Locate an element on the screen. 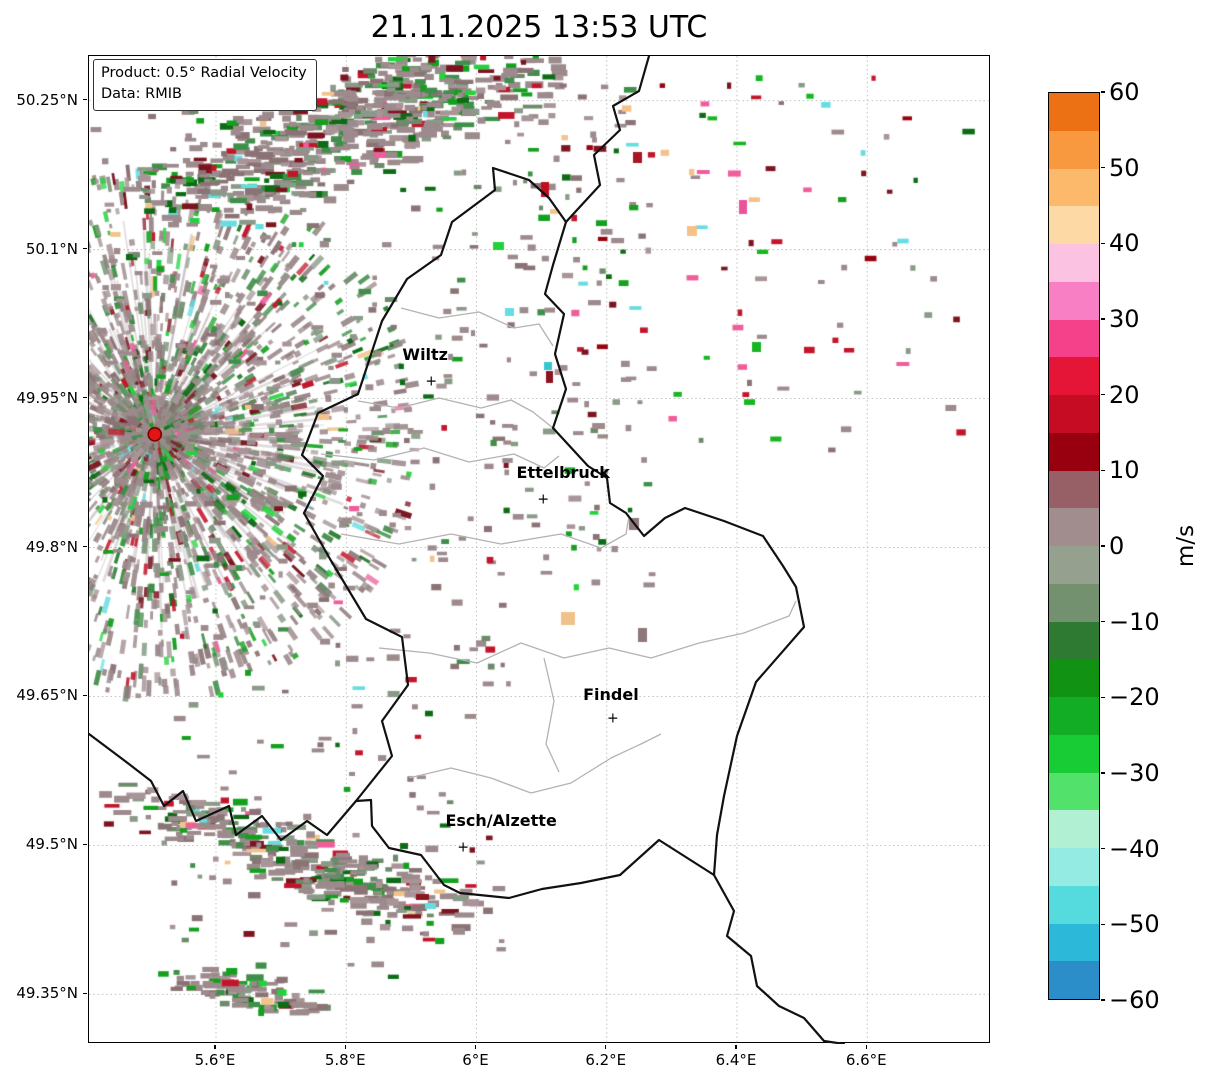  colorbar-tick-label: −20 is located at coordinates (1134, 697).